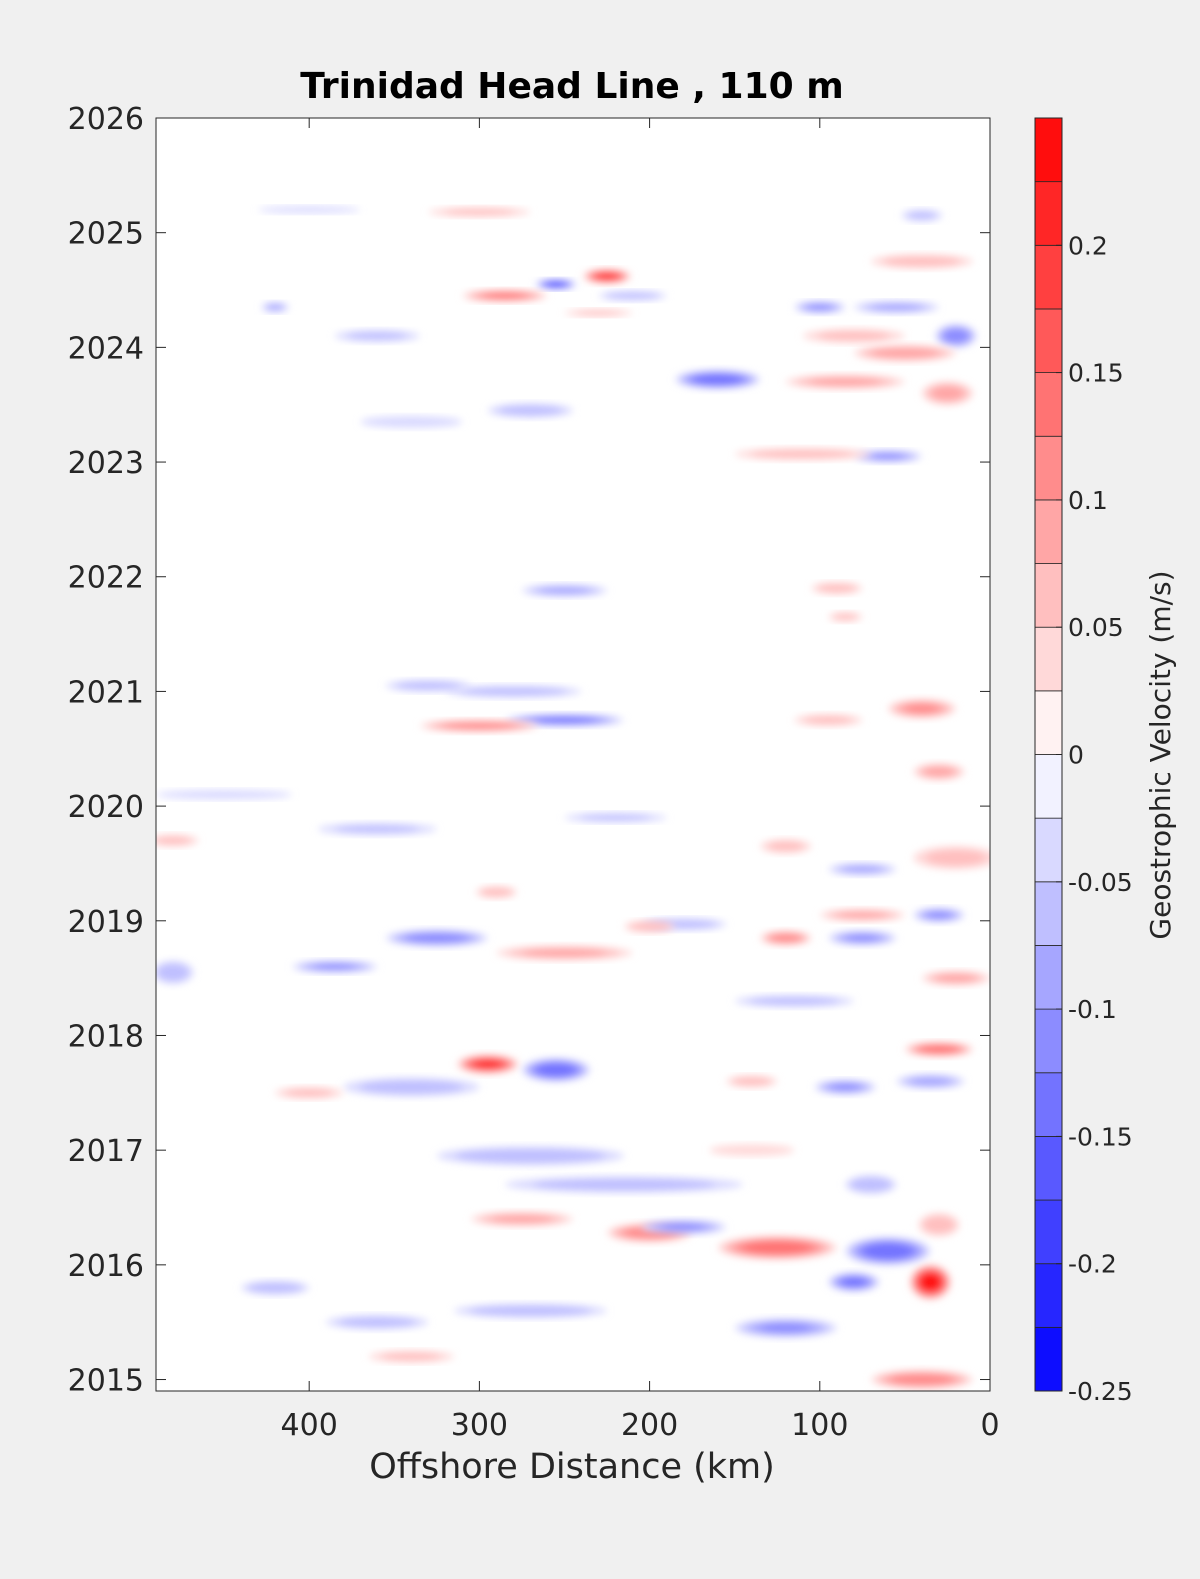 The height and width of the screenshot is (1579, 1200). Describe the element at coordinates (106, 348) in the screenshot. I see `y-tick-label: 2024` at that location.